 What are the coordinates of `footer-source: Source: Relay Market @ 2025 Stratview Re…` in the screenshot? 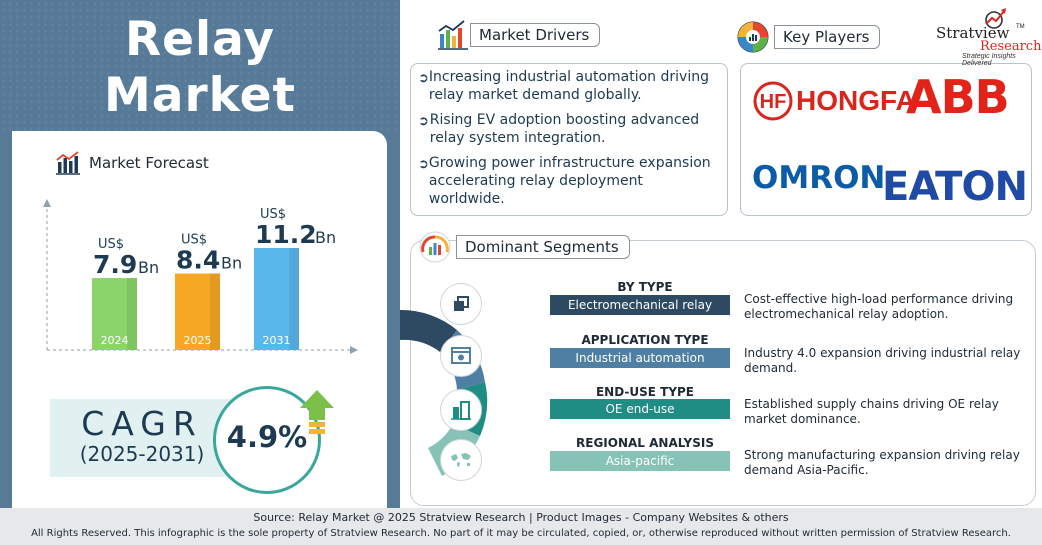 It's located at (521, 517).